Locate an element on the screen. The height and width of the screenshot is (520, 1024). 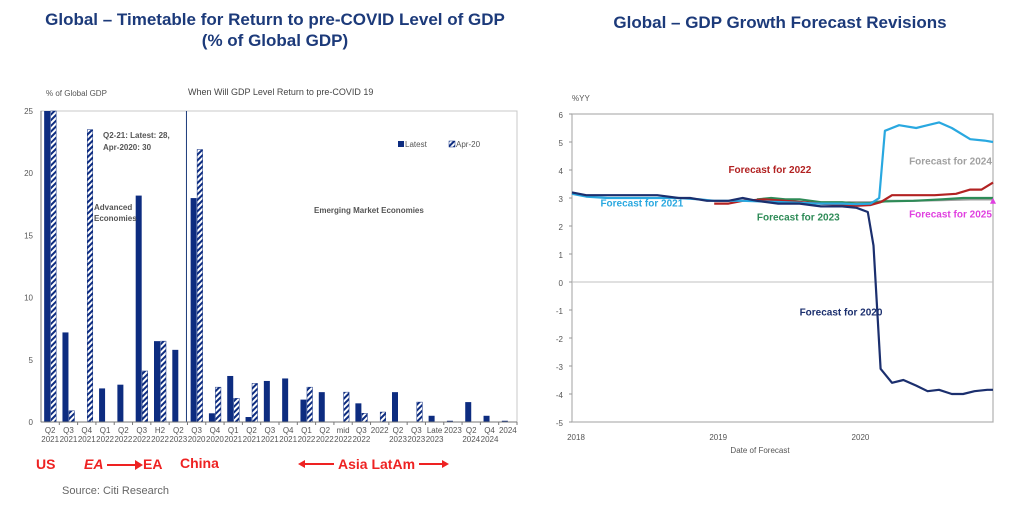
left-y-axis-label: % of Global GDP is located at coordinates (76, 93).